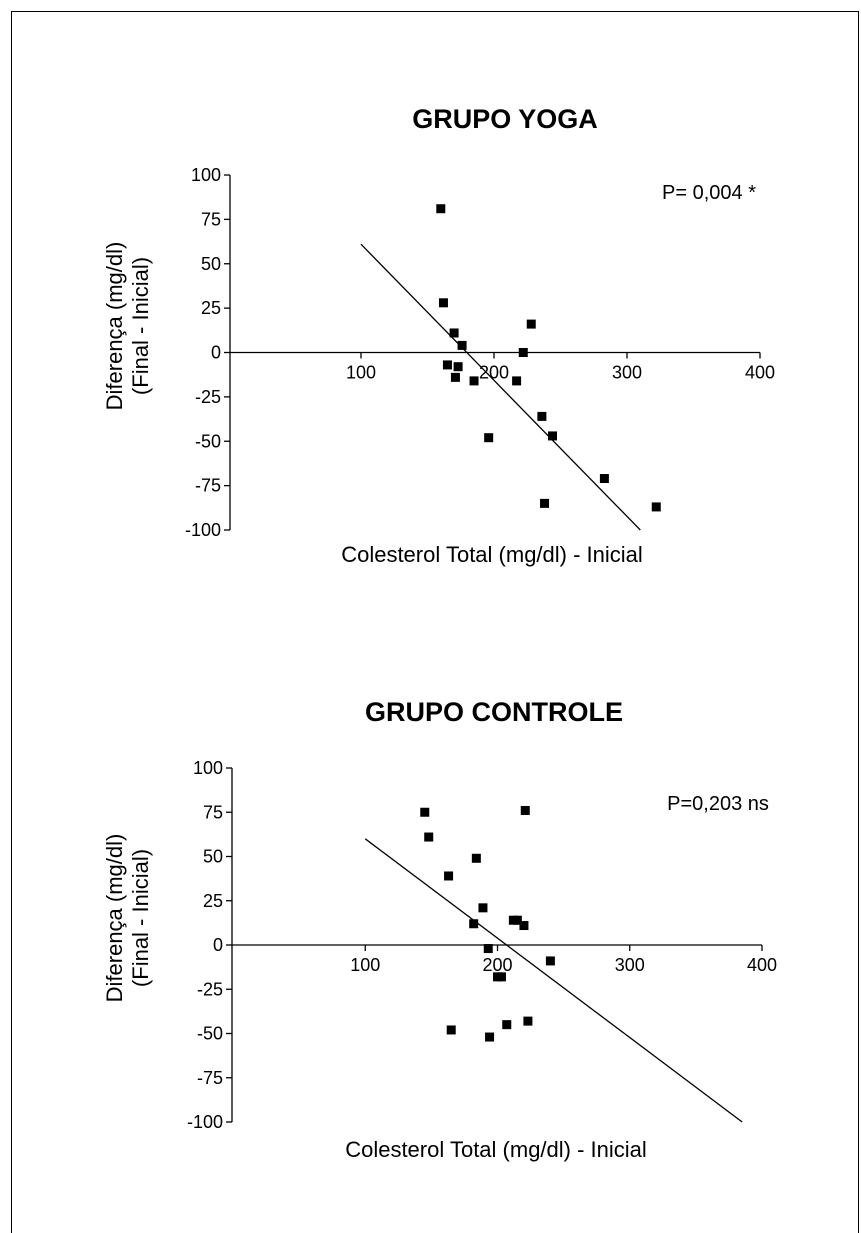  I want to click on chart-title: GRUPO CONTROLE, so click(494, 712).